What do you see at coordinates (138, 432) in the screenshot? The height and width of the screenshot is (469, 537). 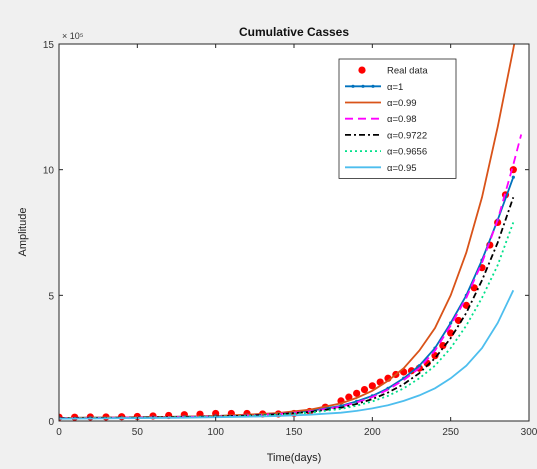 I see `x-tick-label: 50` at bounding box center [138, 432].